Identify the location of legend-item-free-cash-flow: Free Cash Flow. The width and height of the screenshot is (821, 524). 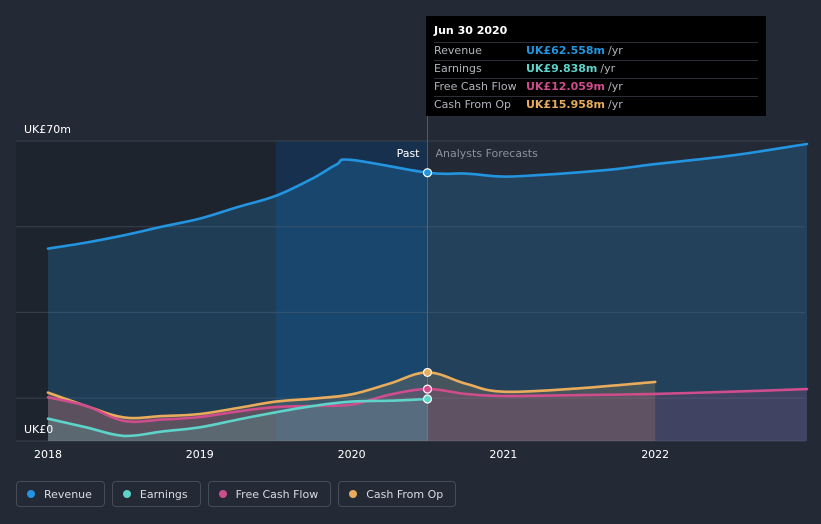
(269, 494).